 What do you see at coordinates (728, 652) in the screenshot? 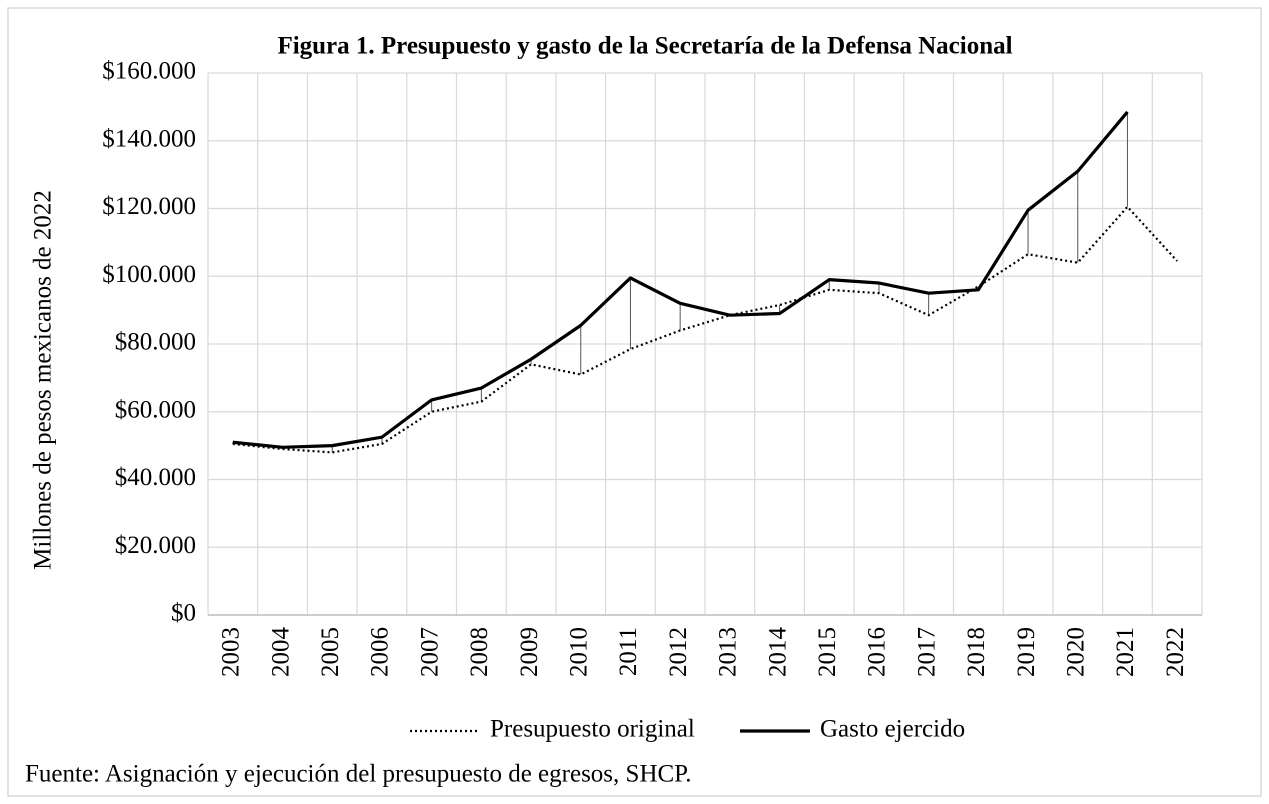
I see `x-tick-label: 2013` at bounding box center [728, 652].